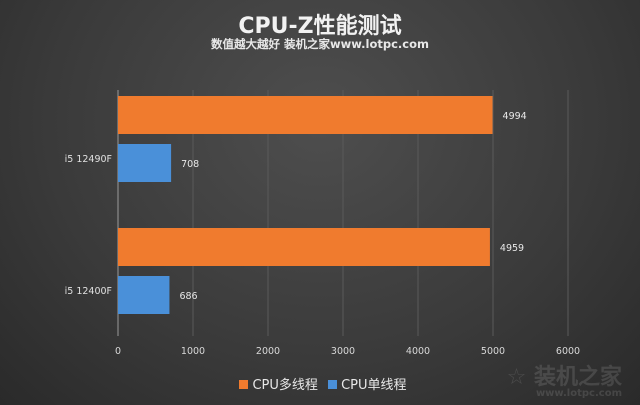  What do you see at coordinates (285, 385) in the screenshot?
I see `legend-label-multi: CPU多线程` at bounding box center [285, 385].